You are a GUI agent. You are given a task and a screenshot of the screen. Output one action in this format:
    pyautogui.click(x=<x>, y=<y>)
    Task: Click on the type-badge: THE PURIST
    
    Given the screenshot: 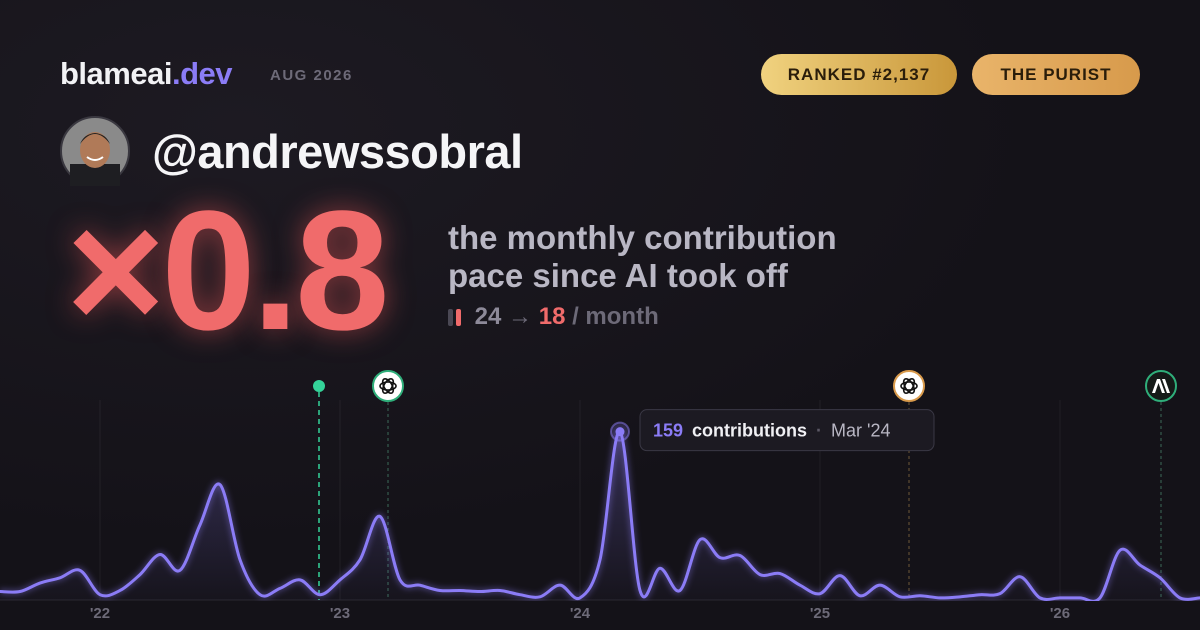 What is the action you would take?
    pyautogui.click(x=1056, y=74)
    